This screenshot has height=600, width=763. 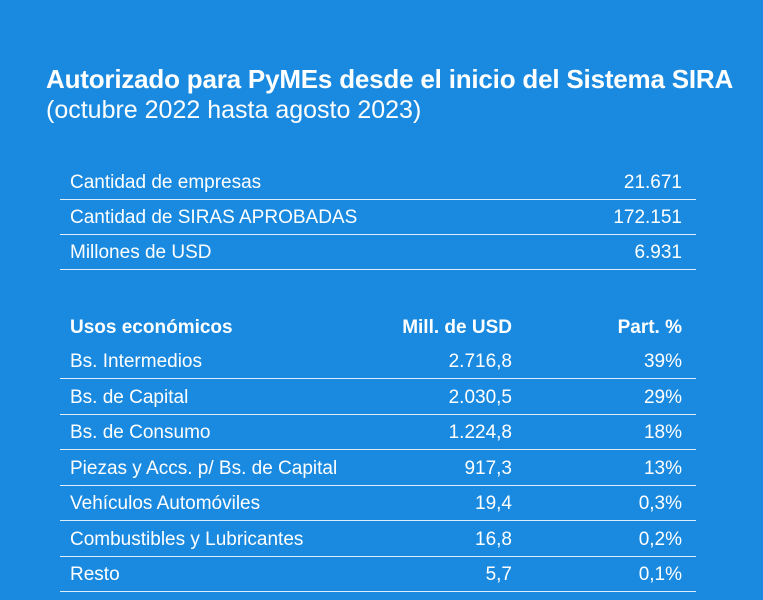 What do you see at coordinates (204, 468) in the screenshot?
I see `usos-name: Piezas y Accs. p/ Bs. de Capital` at bounding box center [204, 468].